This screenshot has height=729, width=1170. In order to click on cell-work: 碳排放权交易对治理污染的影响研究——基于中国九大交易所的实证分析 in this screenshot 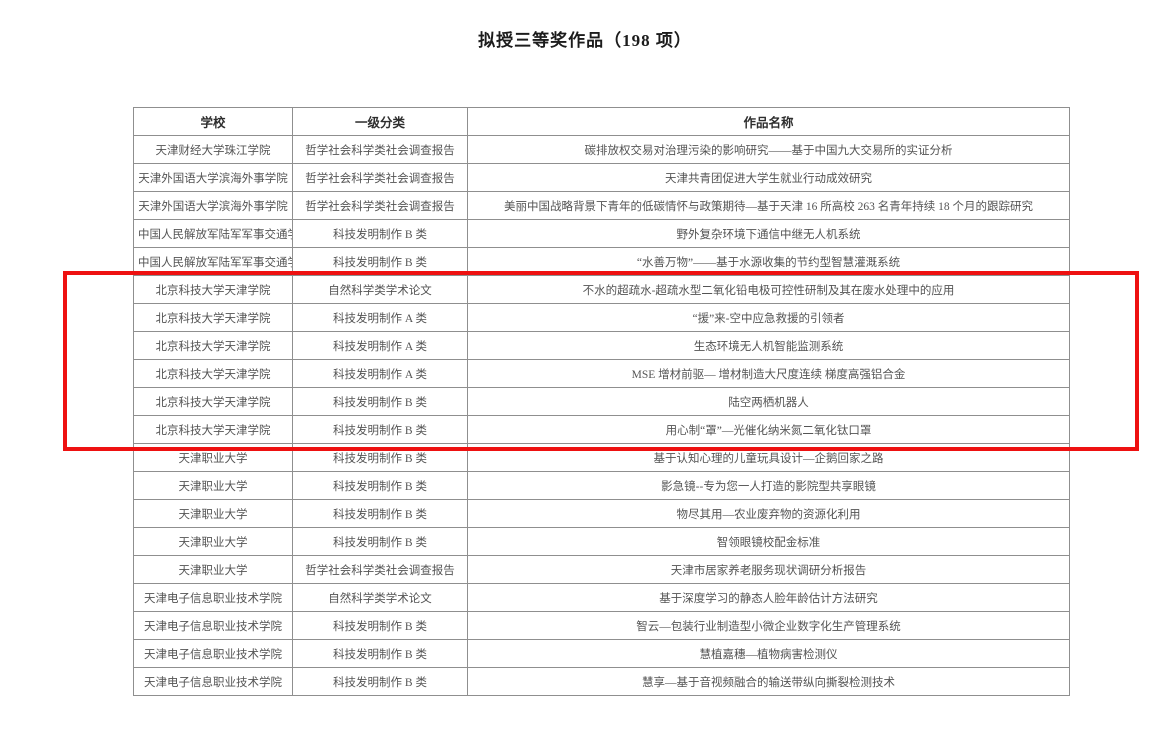, I will do `click(768, 149)`.